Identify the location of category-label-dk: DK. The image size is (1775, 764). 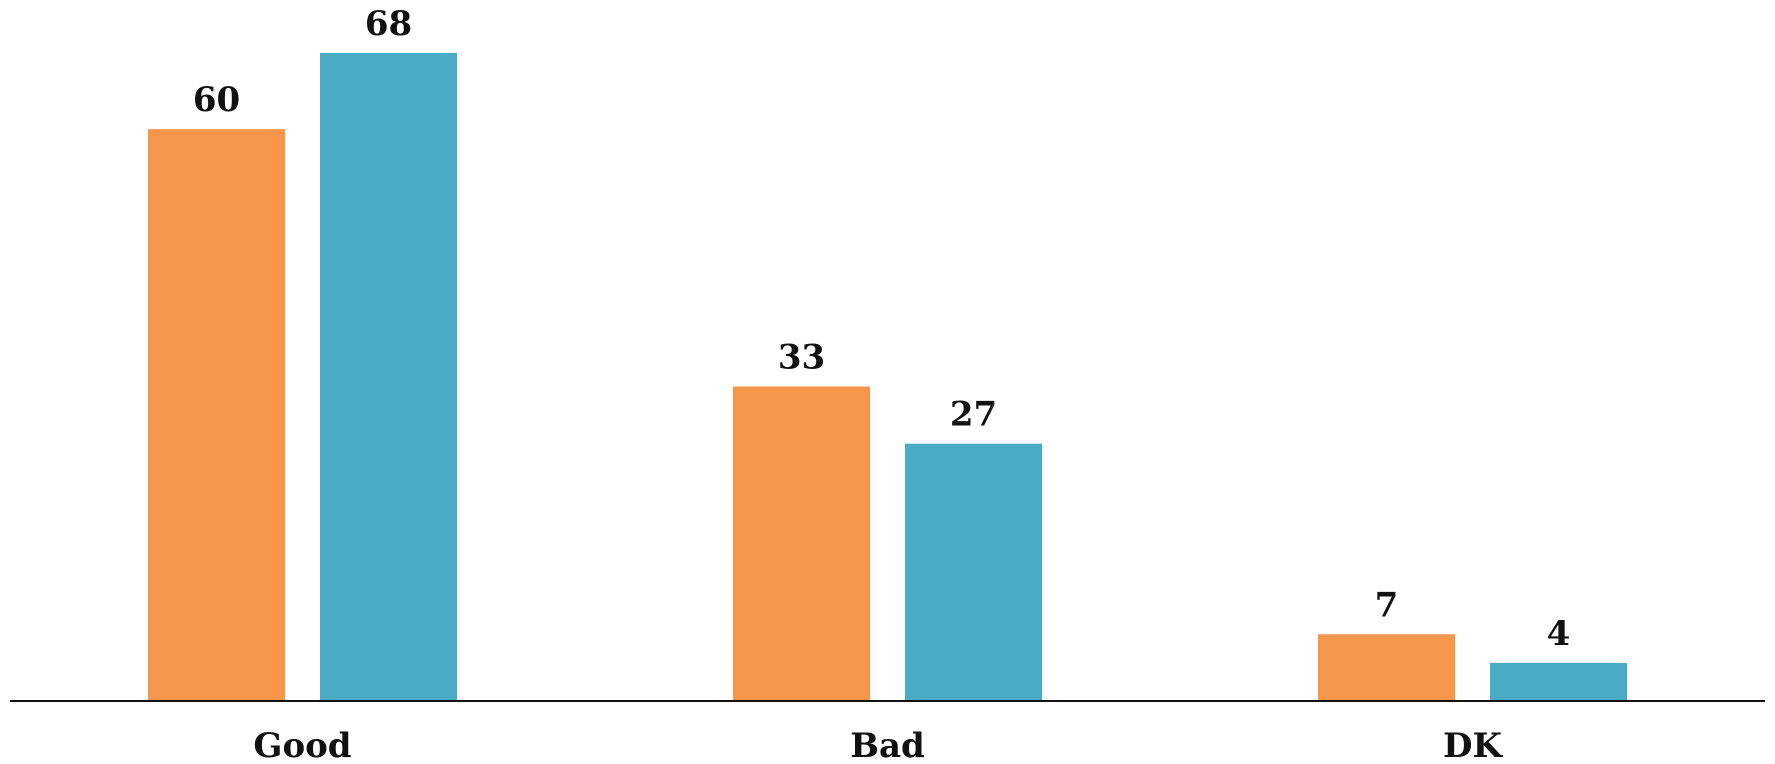
(1473, 745).